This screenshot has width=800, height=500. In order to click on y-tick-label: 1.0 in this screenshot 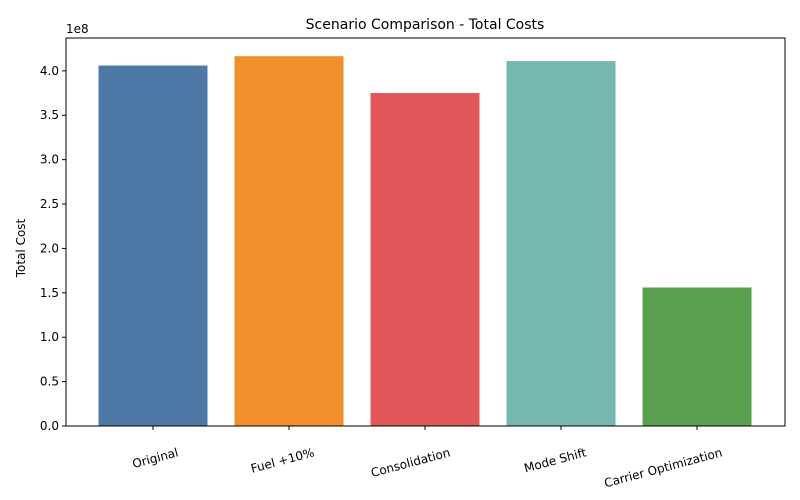, I will do `click(49, 337)`.